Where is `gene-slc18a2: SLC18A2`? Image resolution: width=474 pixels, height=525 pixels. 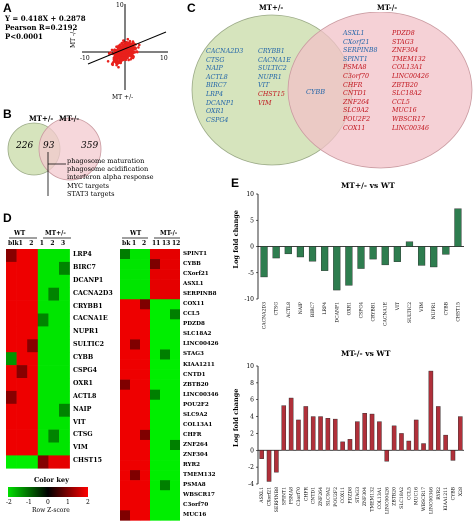 gene-slc18a2: SLC18A2 is located at coordinates (407, 94).